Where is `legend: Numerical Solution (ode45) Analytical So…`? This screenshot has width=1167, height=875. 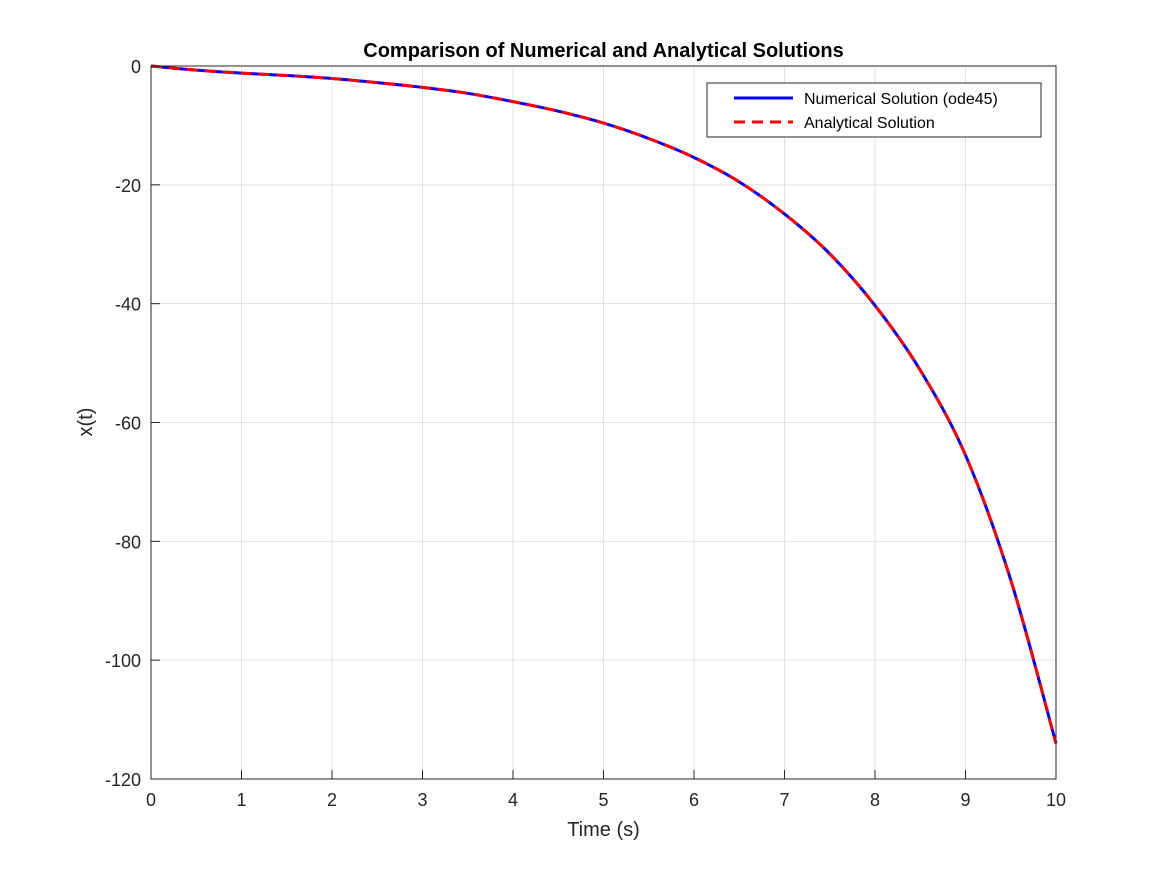 legend: Numerical Solution (ode45) Analytical So… is located at coordinates (874, 110).